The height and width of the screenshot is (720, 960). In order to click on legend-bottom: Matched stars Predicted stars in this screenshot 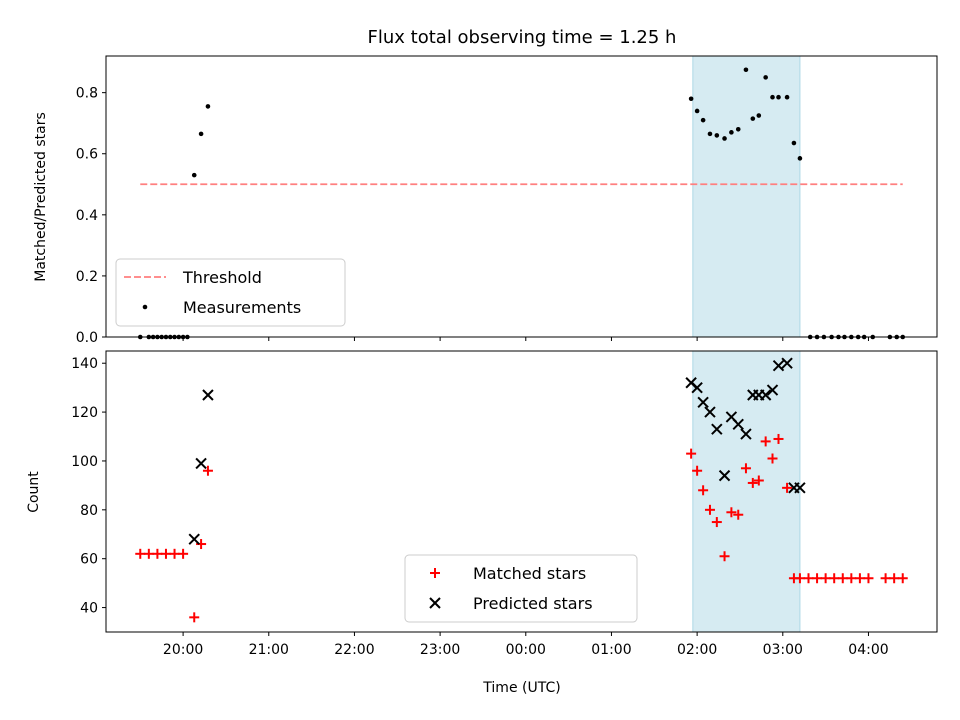, I will do `click(521, 588)`.